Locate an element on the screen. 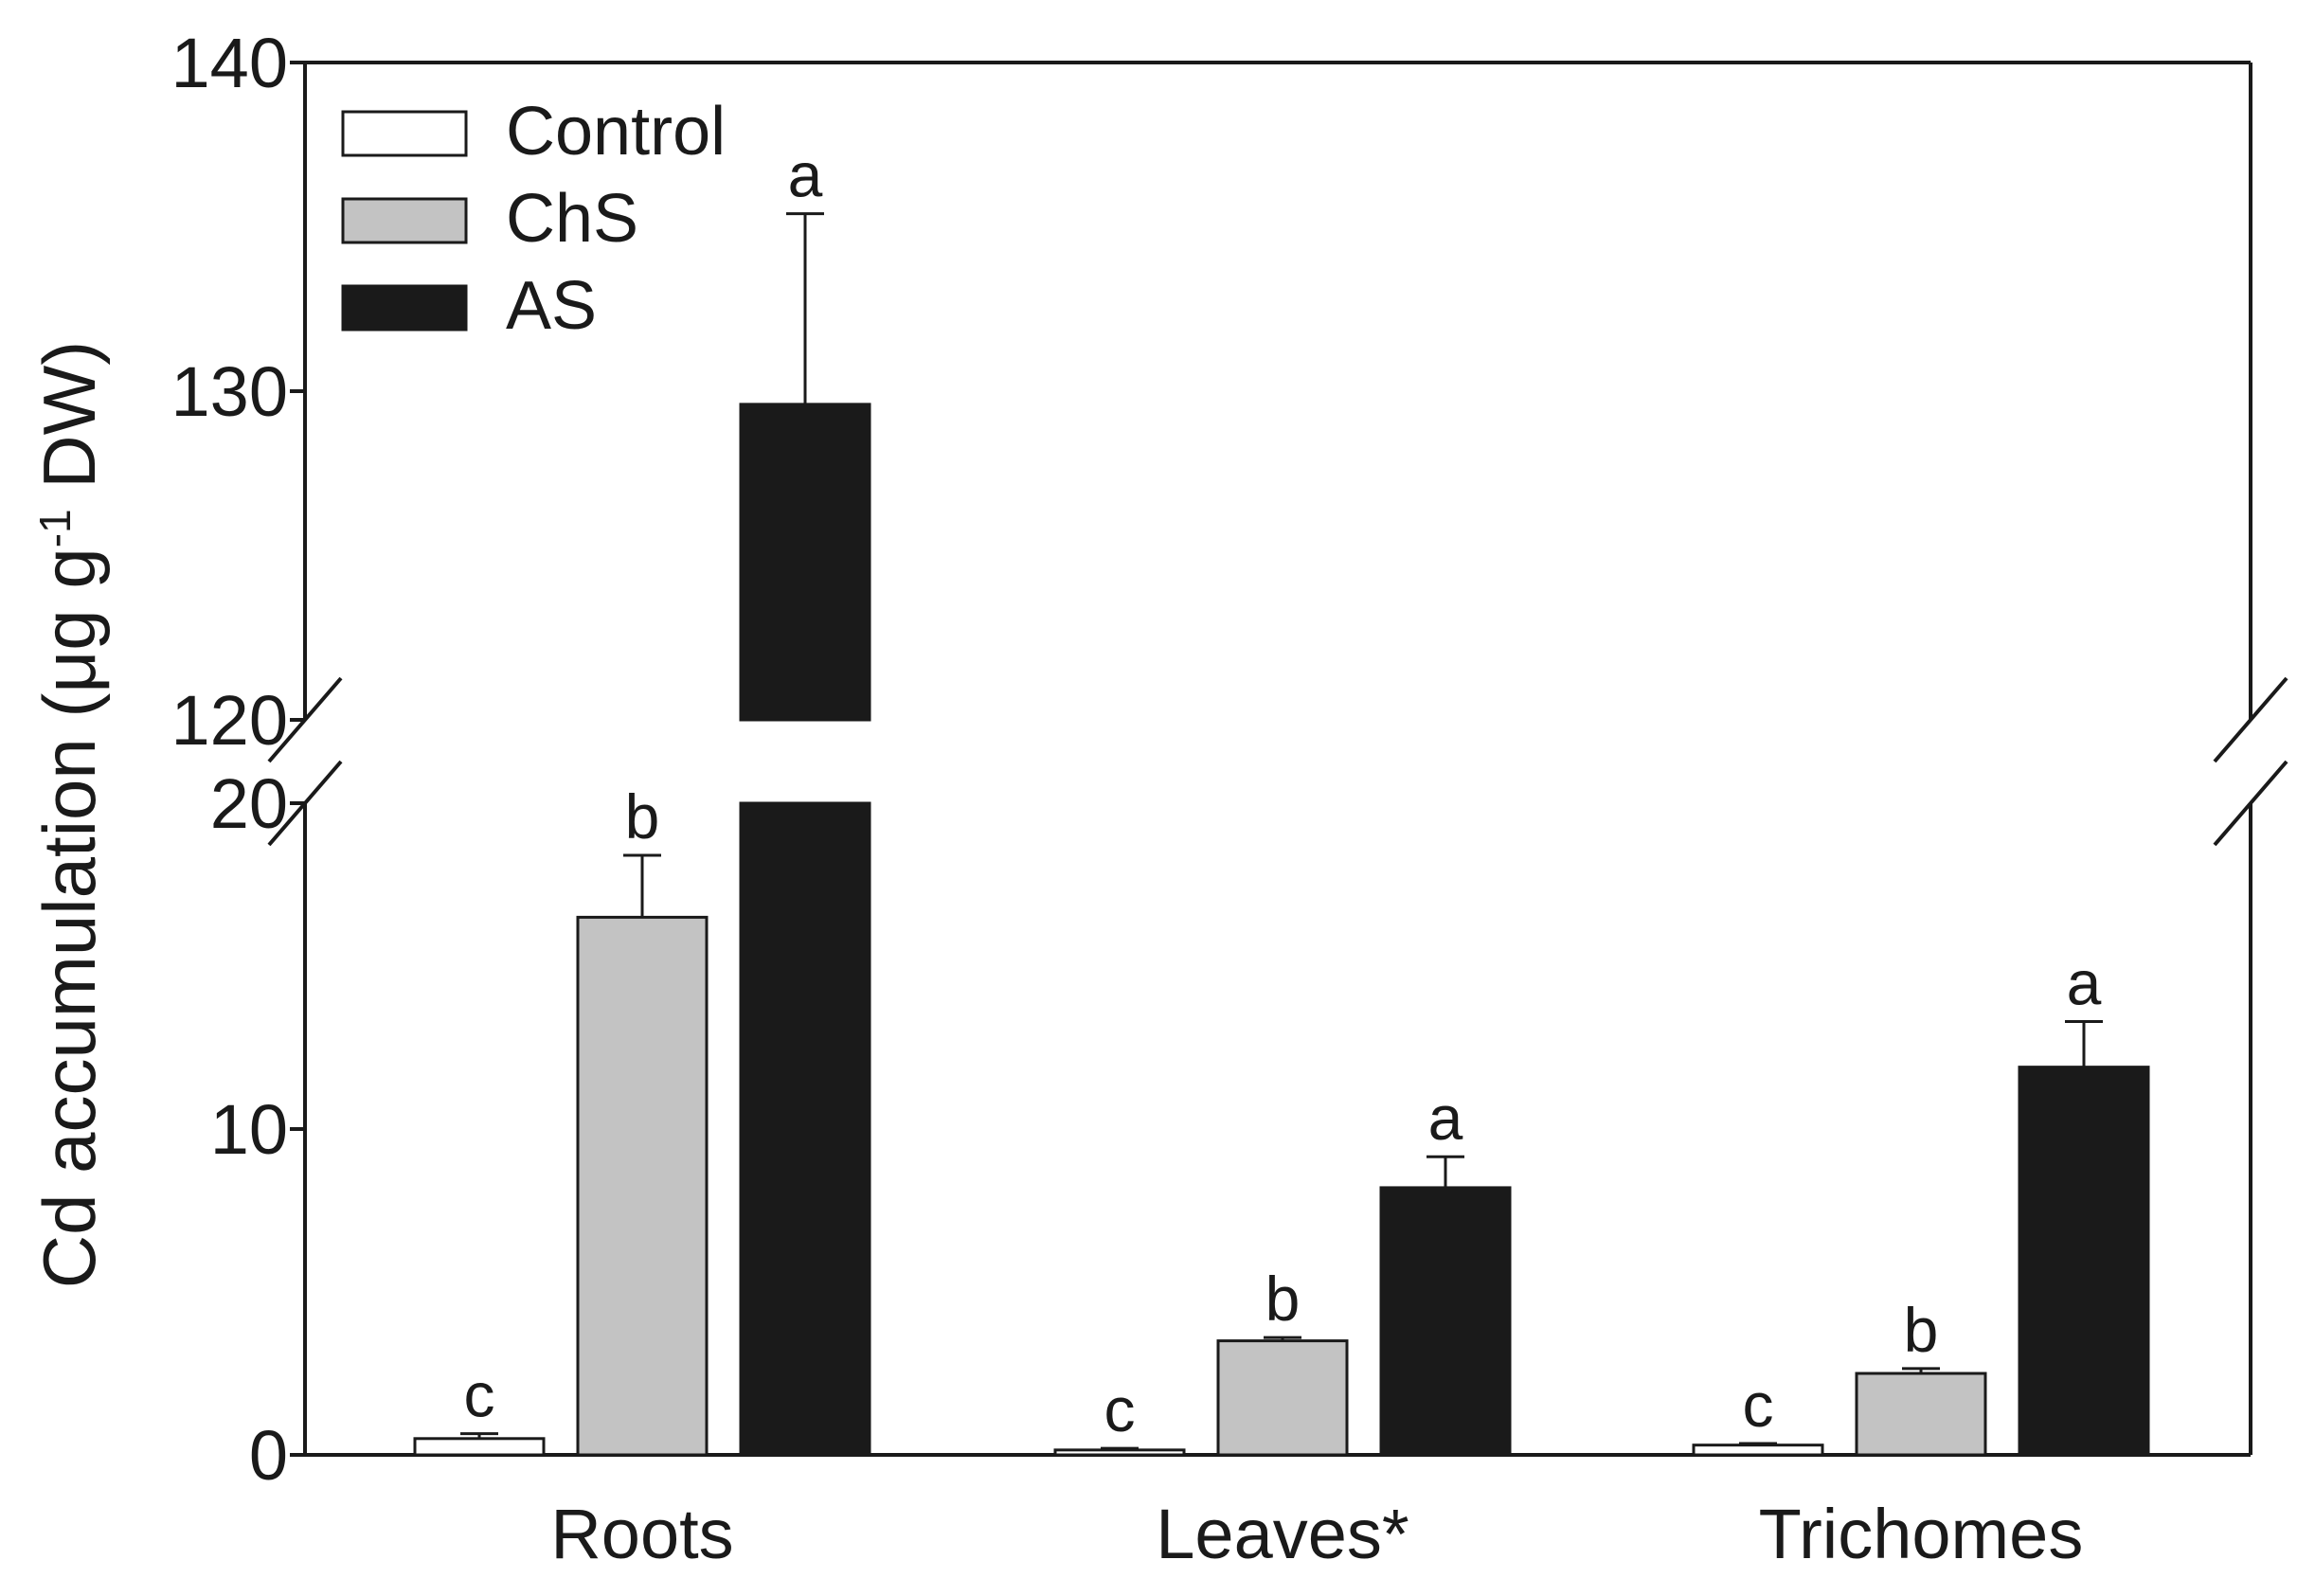 The height and width of the screenshot is (1596, 2297). bar-control-leaves: c is located at coordinates (1119, 1415).